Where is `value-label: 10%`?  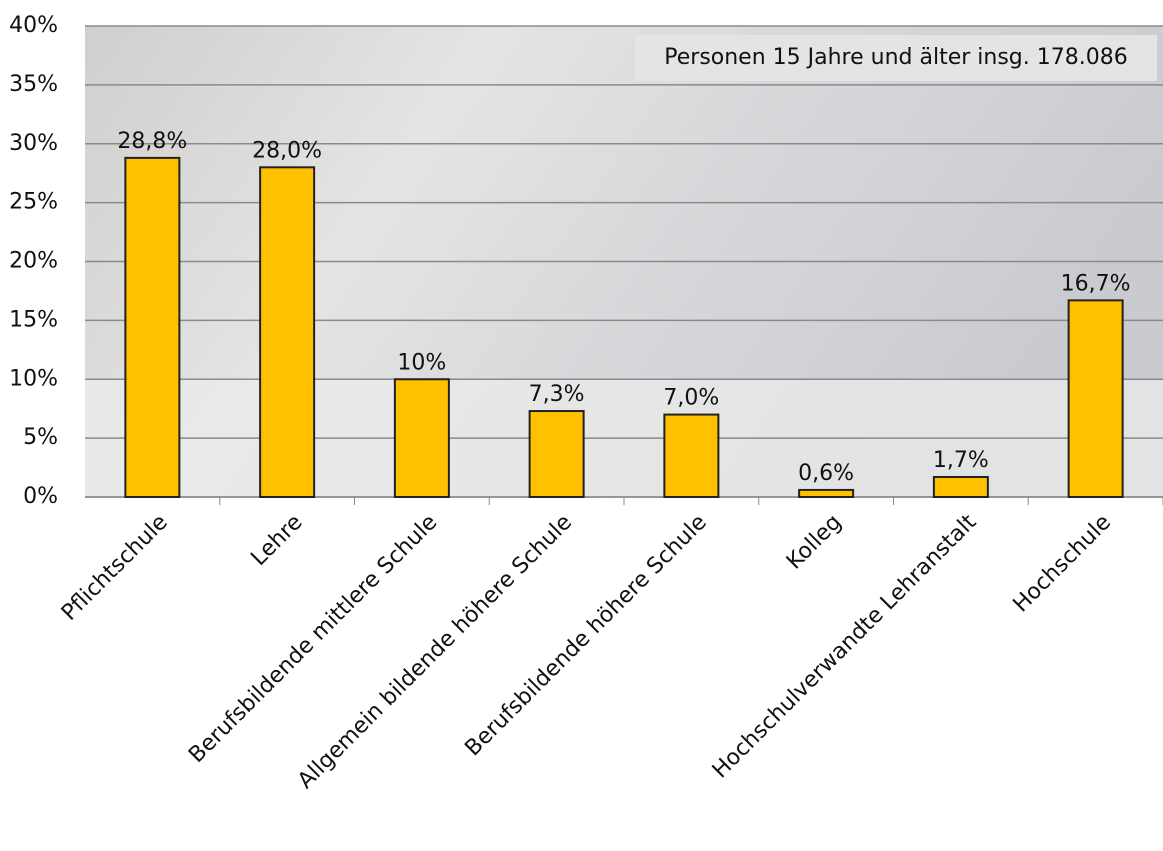 value-label: 10% is located at coordinates (421, 362).